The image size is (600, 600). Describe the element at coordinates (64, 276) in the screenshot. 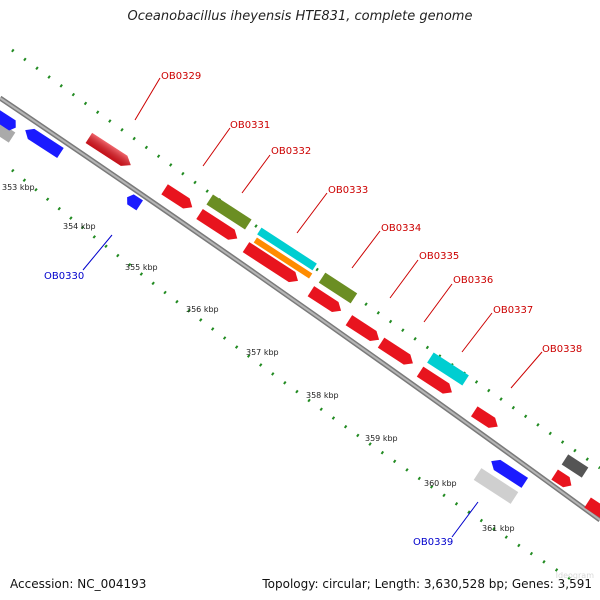

I see `label-ob0330: OB0330` at that location.